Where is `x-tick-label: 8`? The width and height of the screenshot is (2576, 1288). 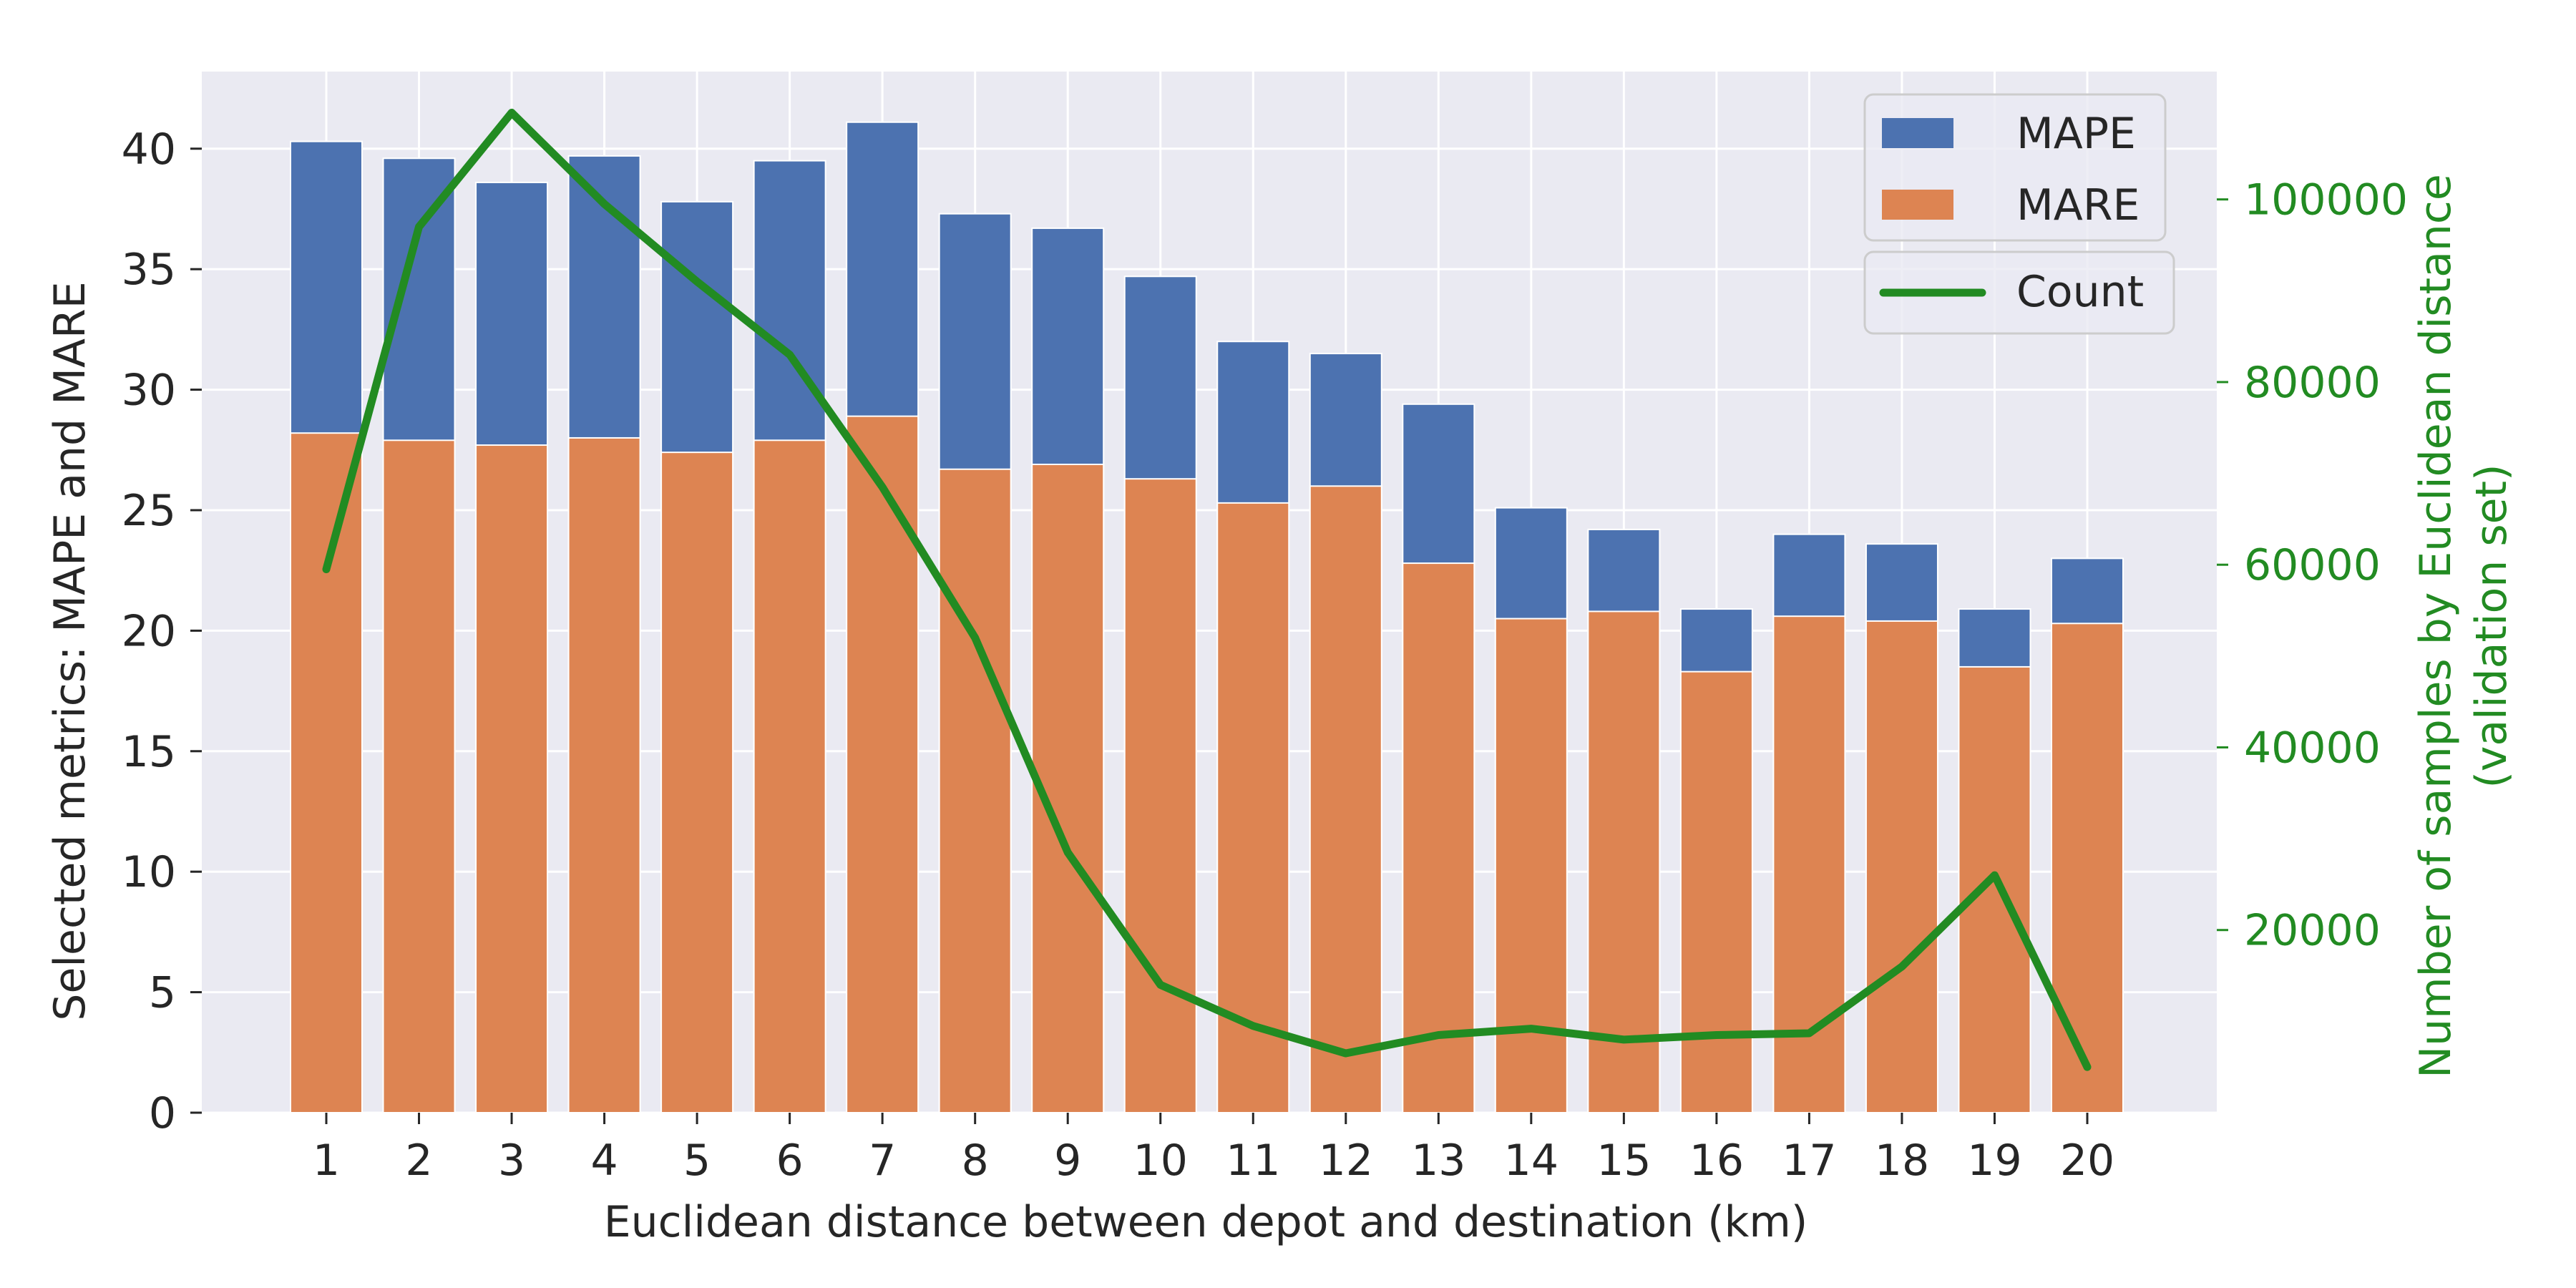 x-tick-label: 8 is located at coordinates (975, 1161).